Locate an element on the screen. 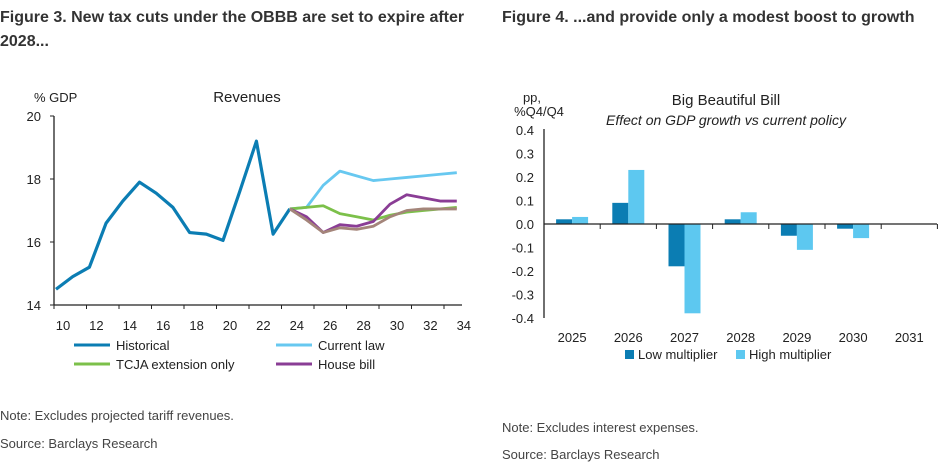 This screenshot has width=952, height=472. legend-label: Current law is located at coordinates (351, 345).